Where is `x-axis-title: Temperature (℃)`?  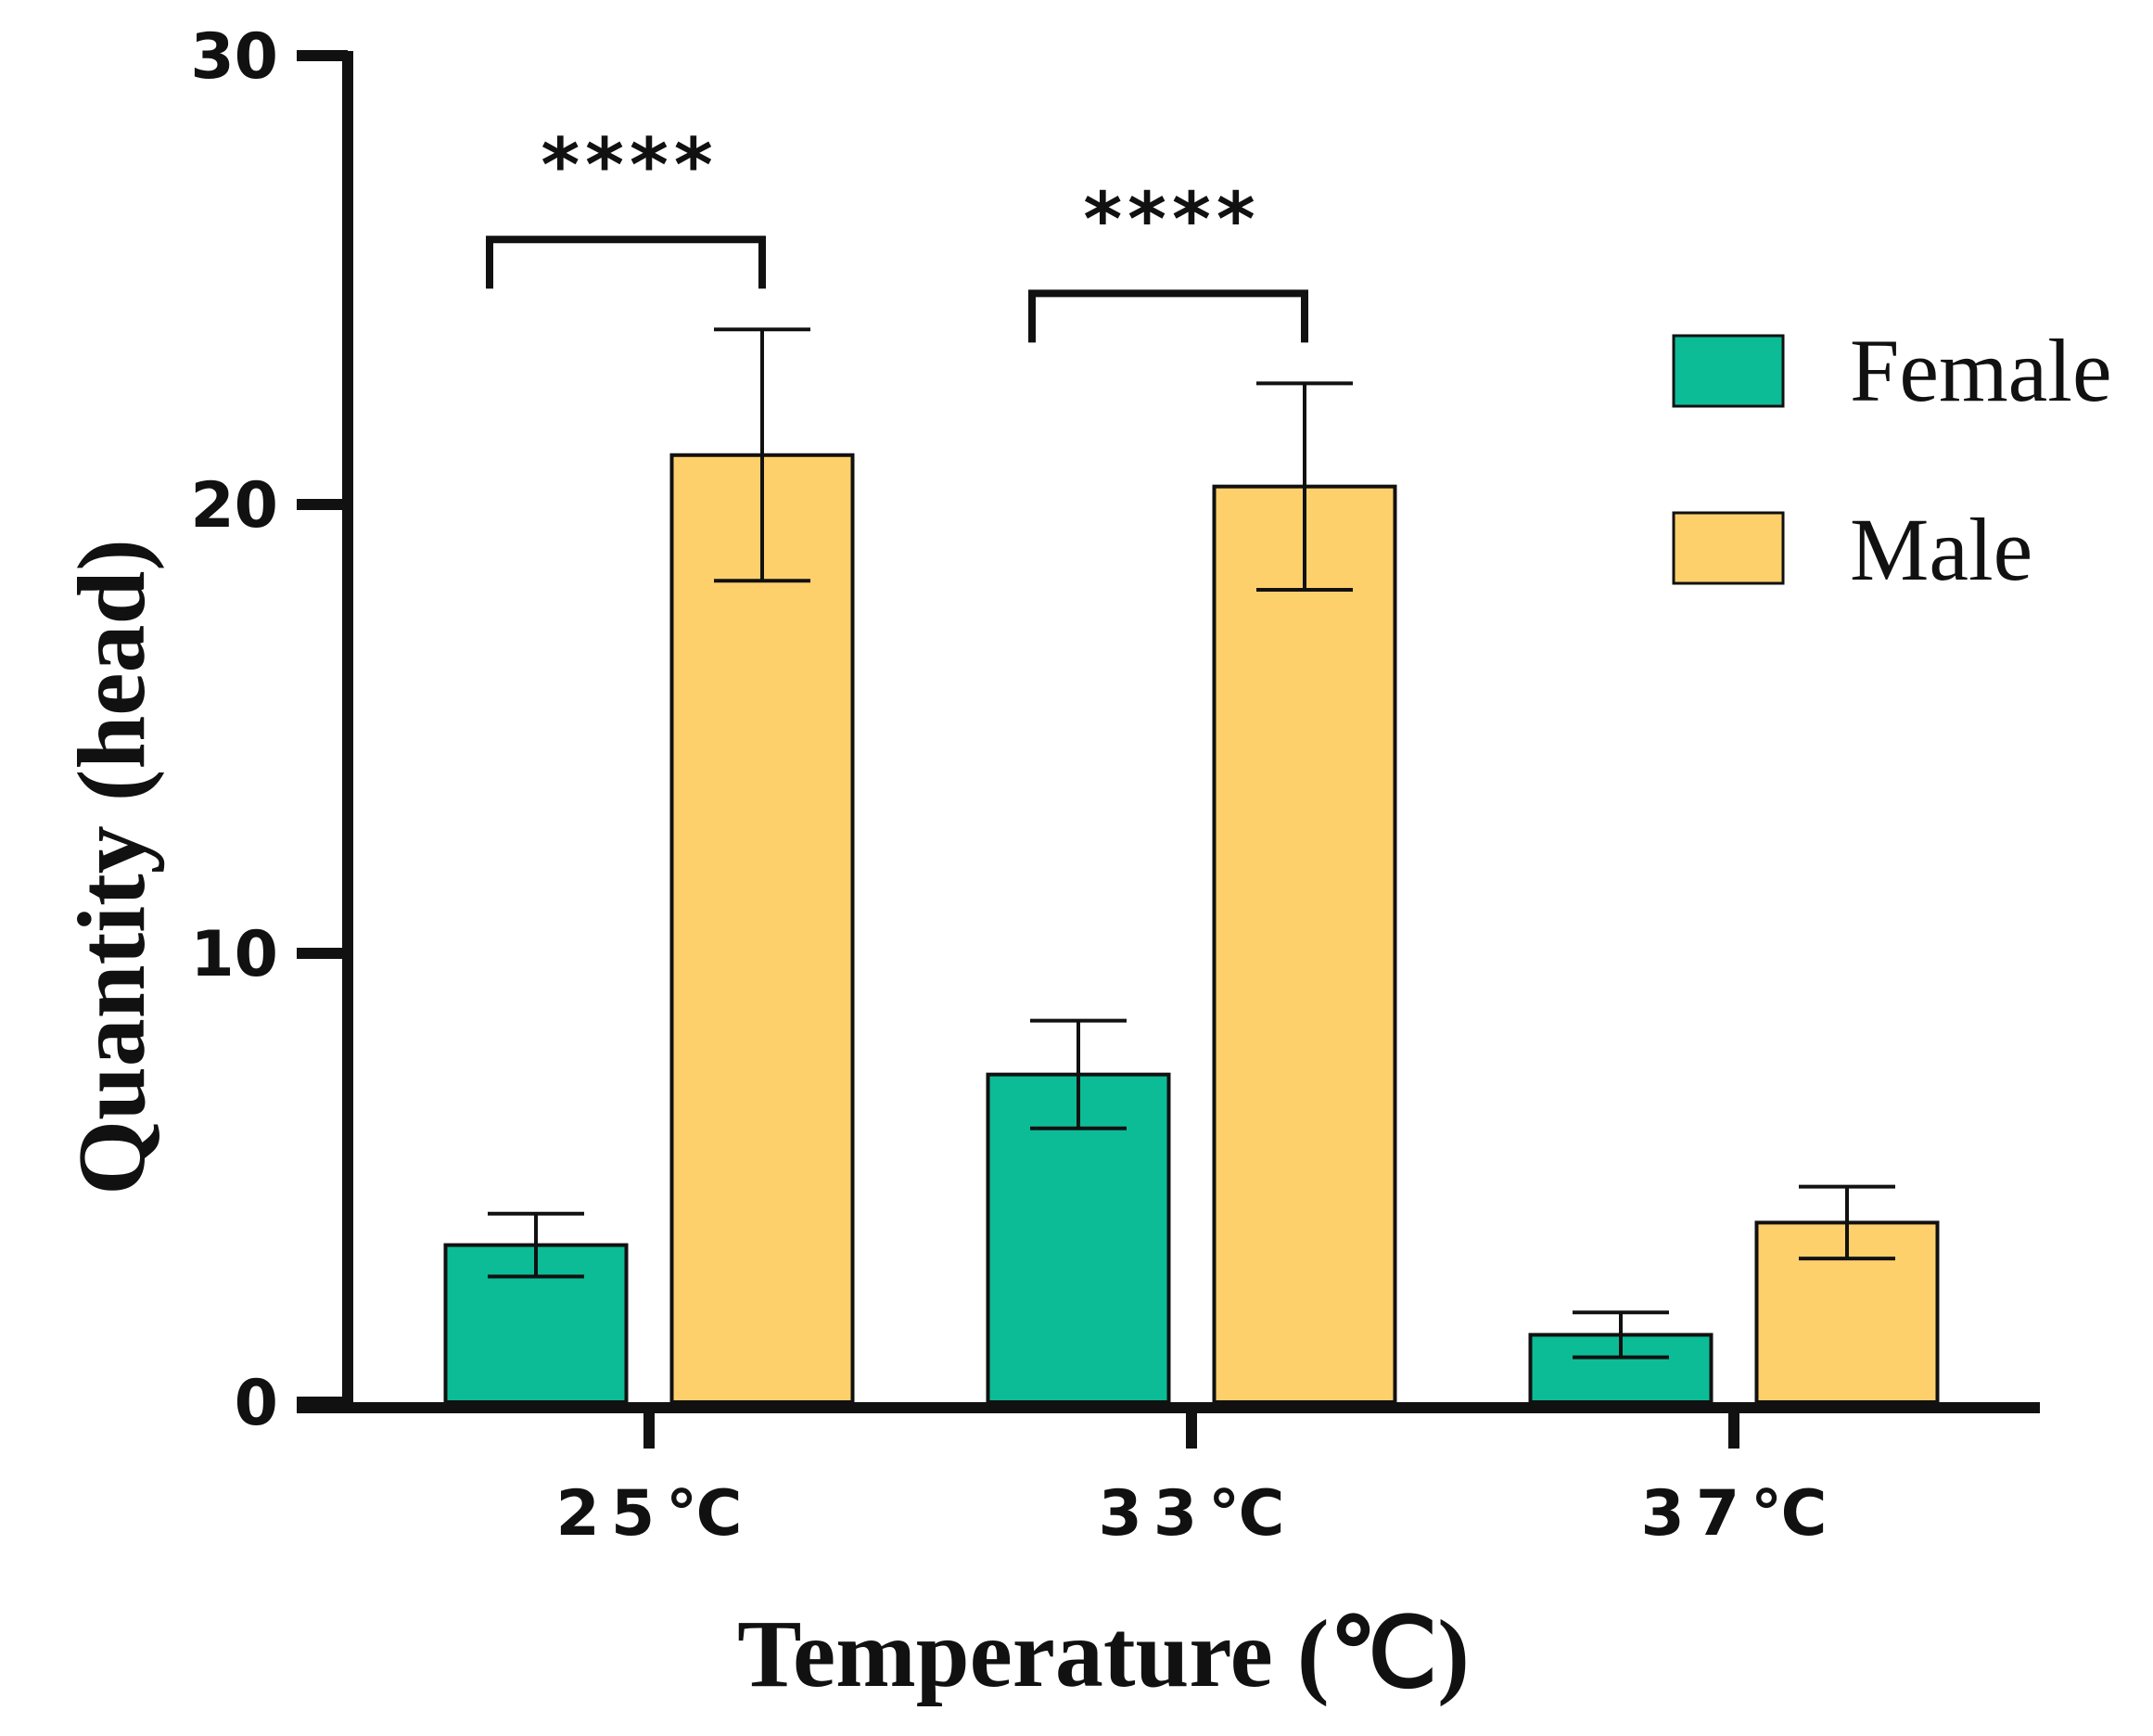
x-axis-title: Temperature (℃) is located at coordinates (1103, 1654).